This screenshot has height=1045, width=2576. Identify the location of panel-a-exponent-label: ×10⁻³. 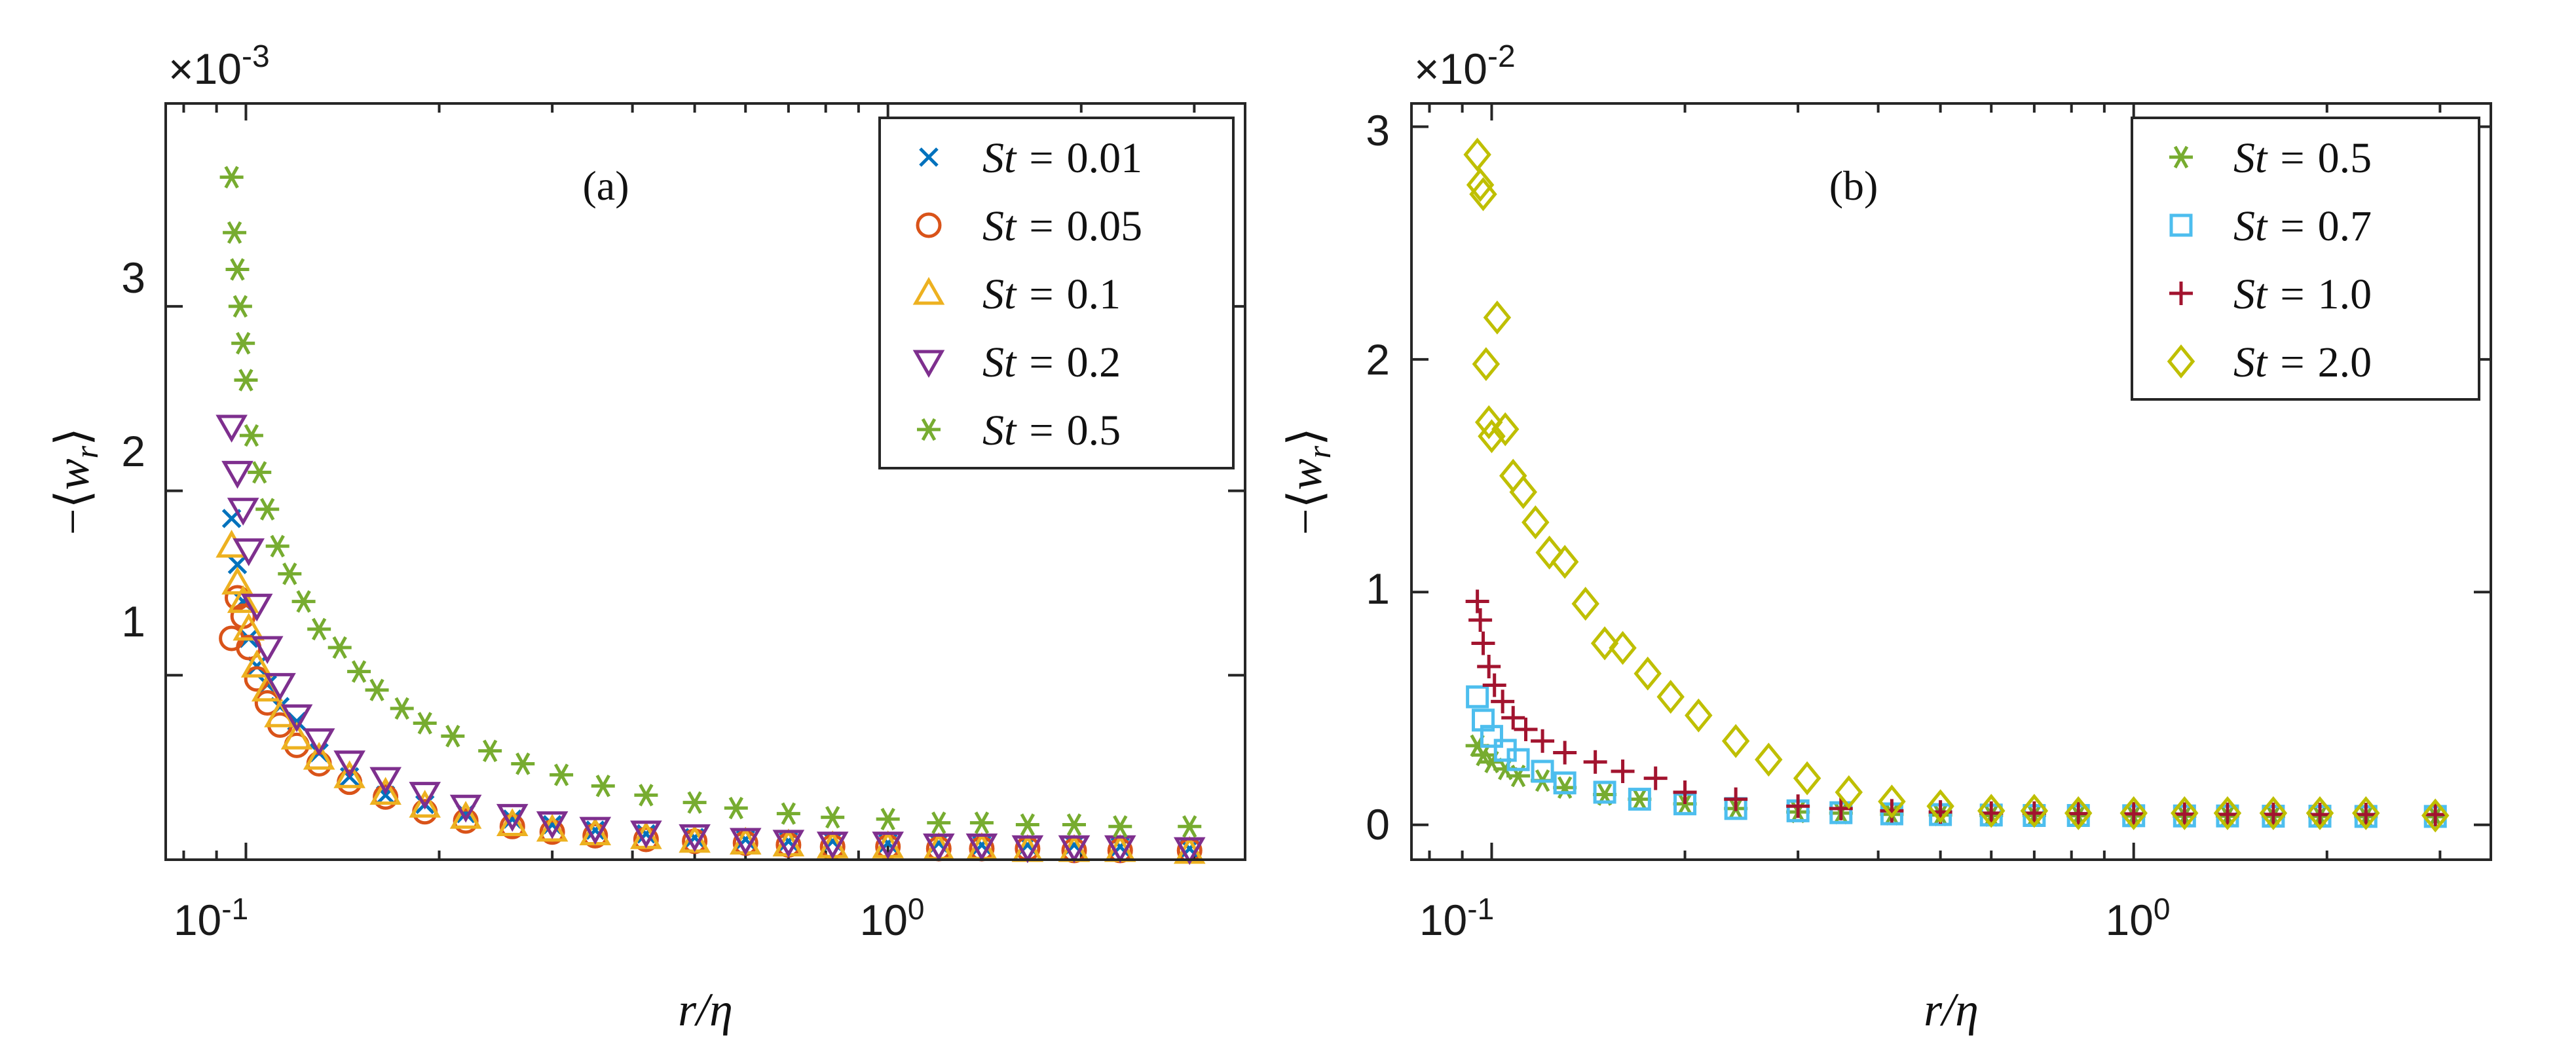
(219, 66).